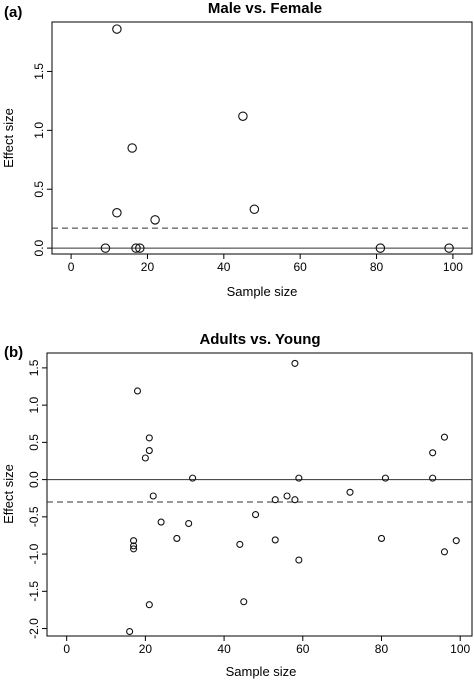 The height and width of the screenshot is (682, 474). Describe the element at coordinates (261, 671) in the screenshot. I see `panel-b-x-axis-label: Sample size` at that location.